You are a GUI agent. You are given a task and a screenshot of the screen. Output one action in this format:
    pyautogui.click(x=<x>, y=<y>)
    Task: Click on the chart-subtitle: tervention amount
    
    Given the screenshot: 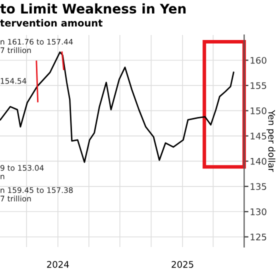 What is the action you would take?
    pyautogui.click(x=51, y=23)
    